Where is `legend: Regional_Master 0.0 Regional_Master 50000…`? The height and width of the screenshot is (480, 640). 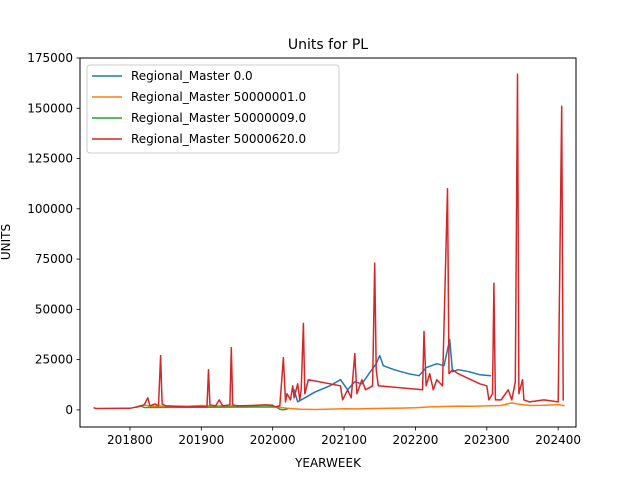 legend: Regional_Master 0.0 Regional_Master 50000… is located at coordinates (213, 109).